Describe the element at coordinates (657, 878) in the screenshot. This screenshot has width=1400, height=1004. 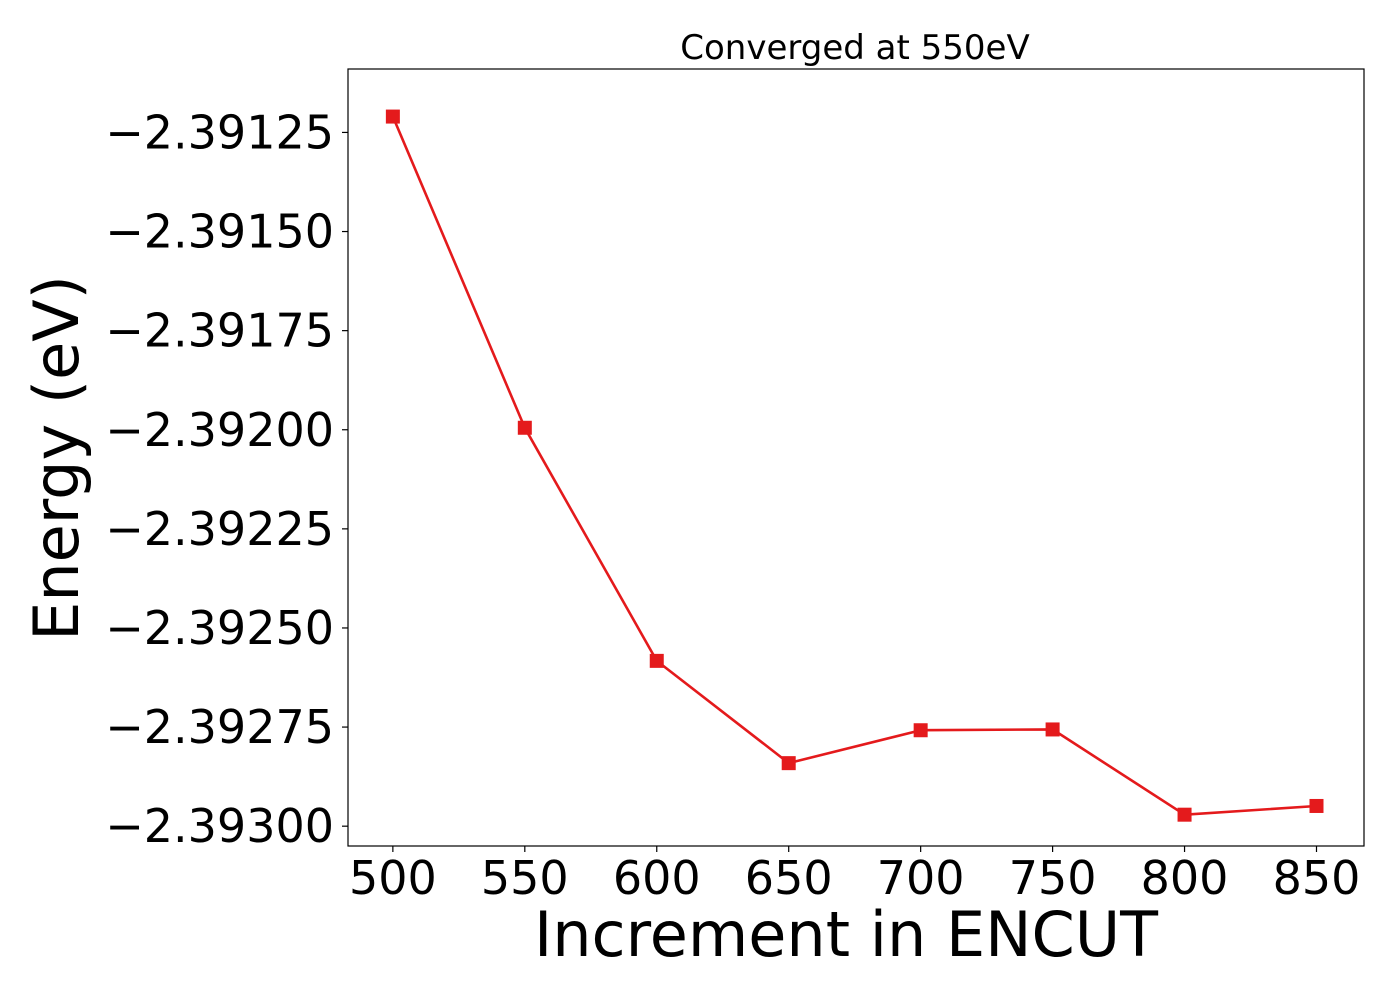
I see `x-tick-label: 600` at that location.